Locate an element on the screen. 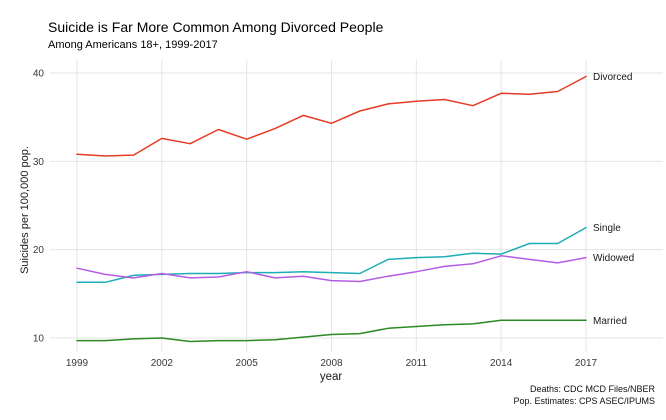  x-axis-title: year is located at coordinates (331, 377).